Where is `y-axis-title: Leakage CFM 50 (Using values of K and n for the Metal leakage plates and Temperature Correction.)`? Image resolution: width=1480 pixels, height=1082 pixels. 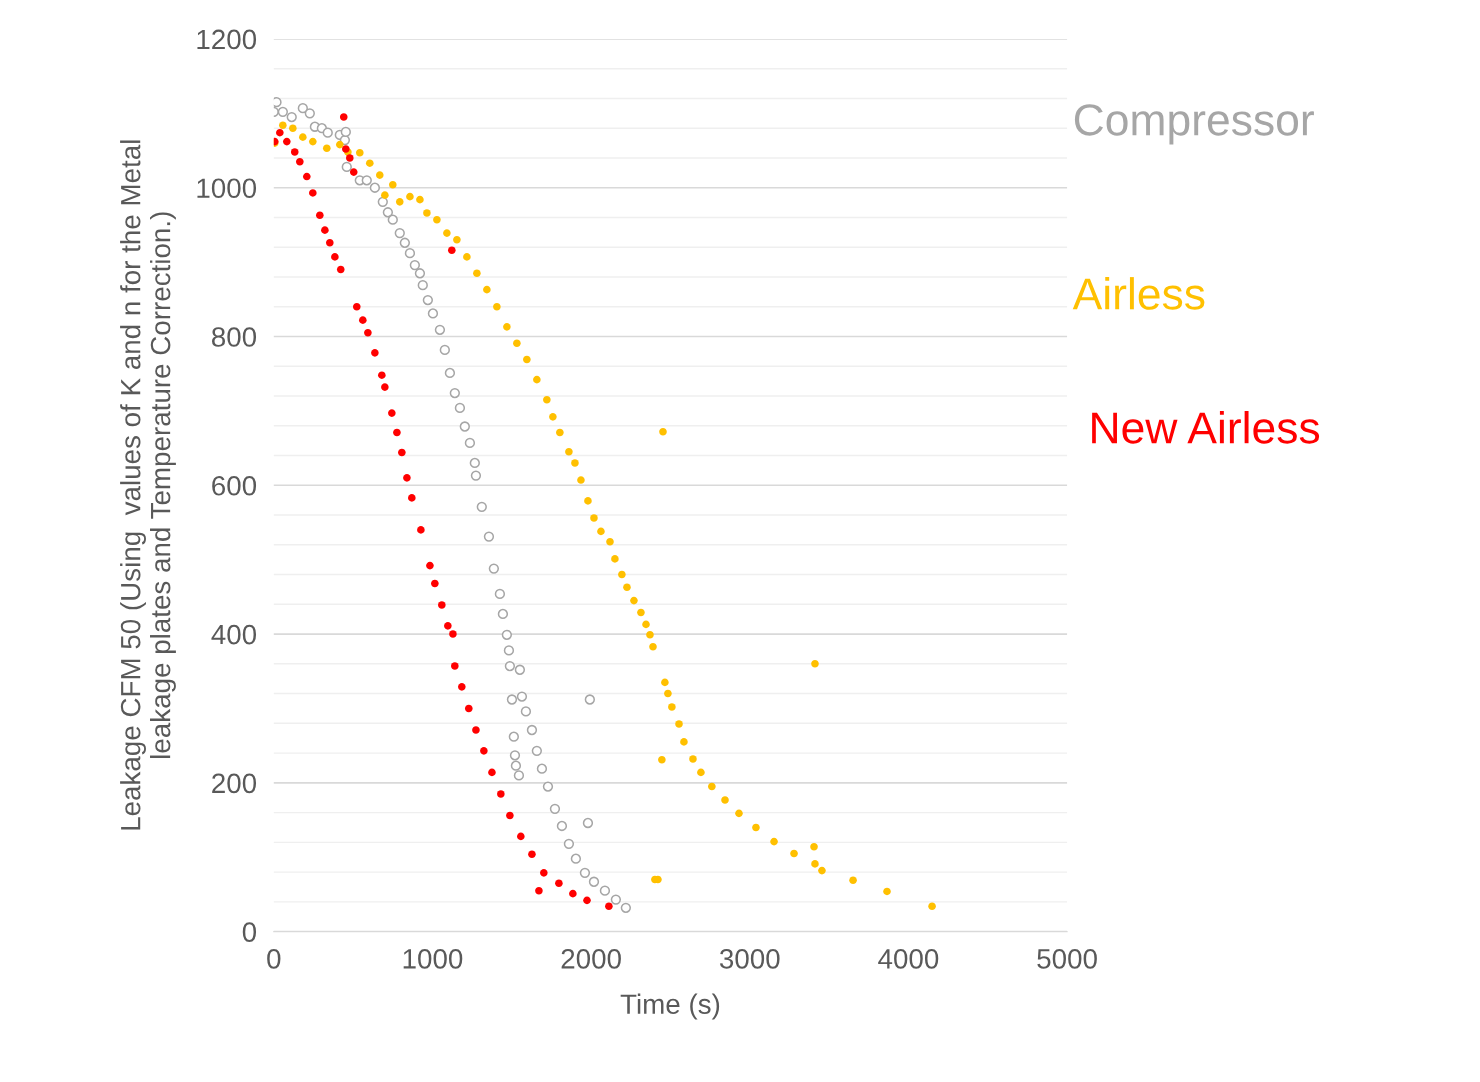 y-axis-title: Leakage CFM 50 (Using values of K and n for the Metal leakage plates and Temperature Correction.) is located at coordinates (148, 485).